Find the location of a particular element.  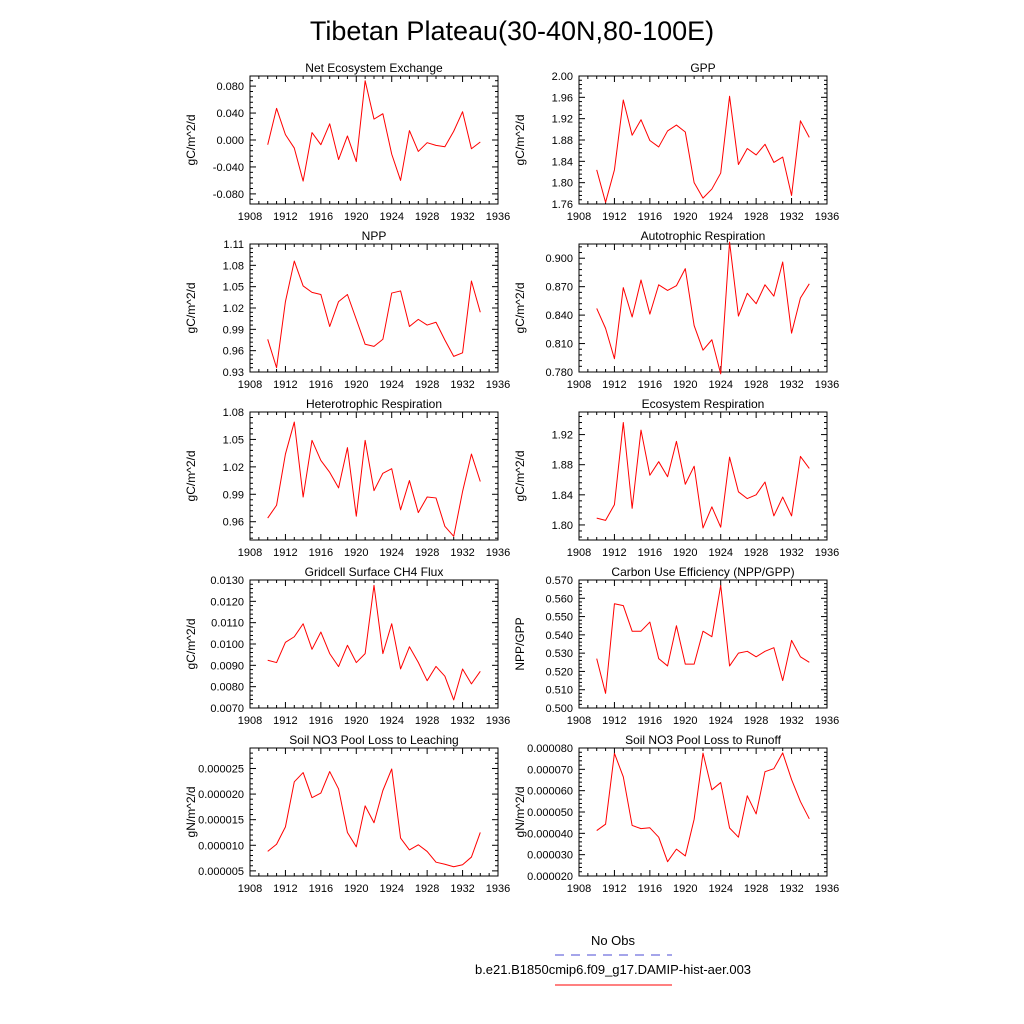

y-tick-label: 0.0090 is located at coordinates (227, 666).